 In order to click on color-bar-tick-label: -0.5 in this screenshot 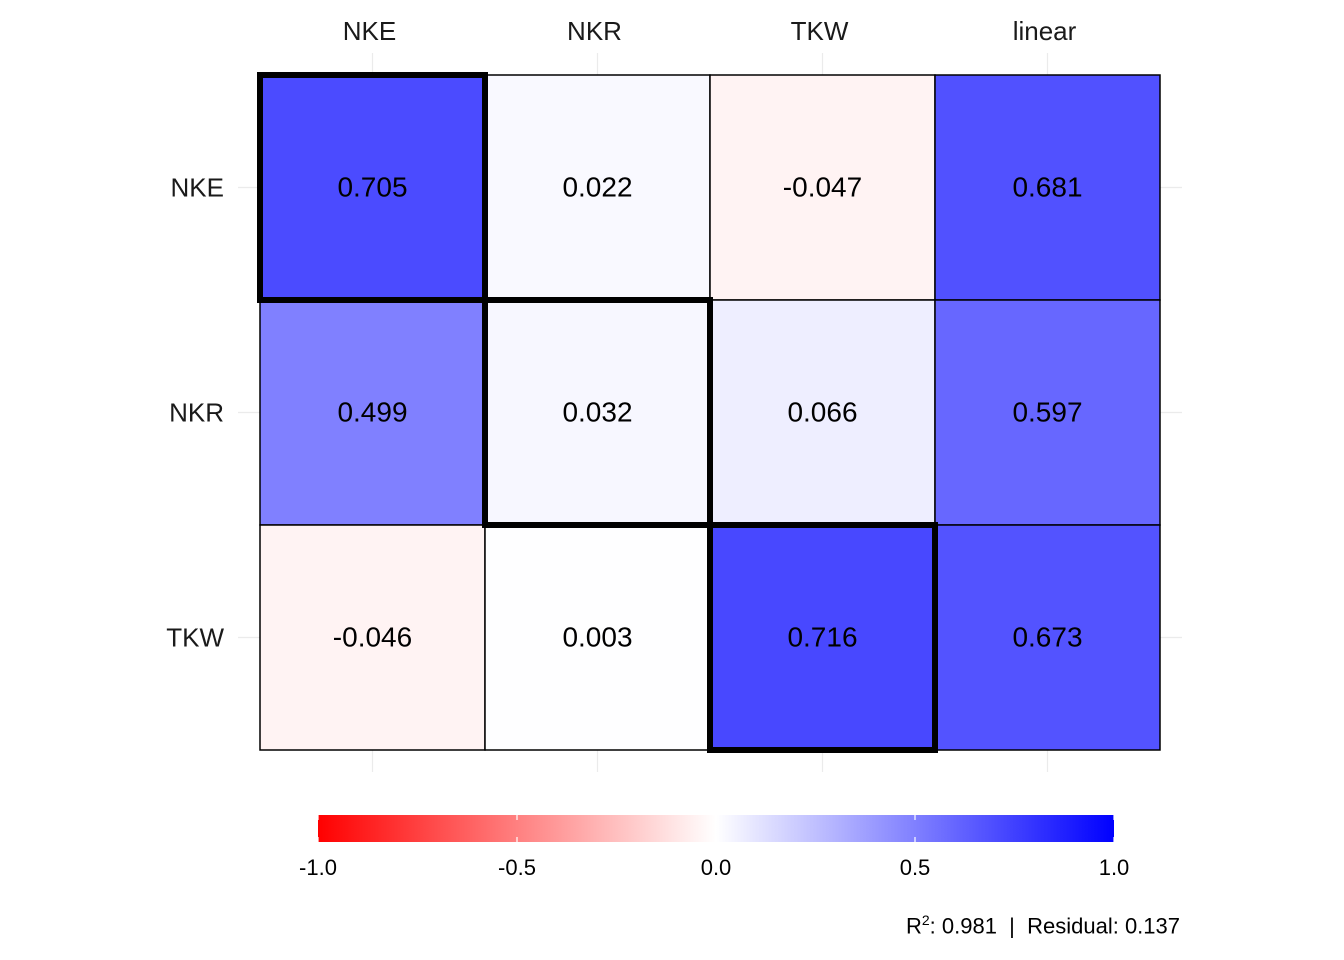, I will do `click(517, 867)`.